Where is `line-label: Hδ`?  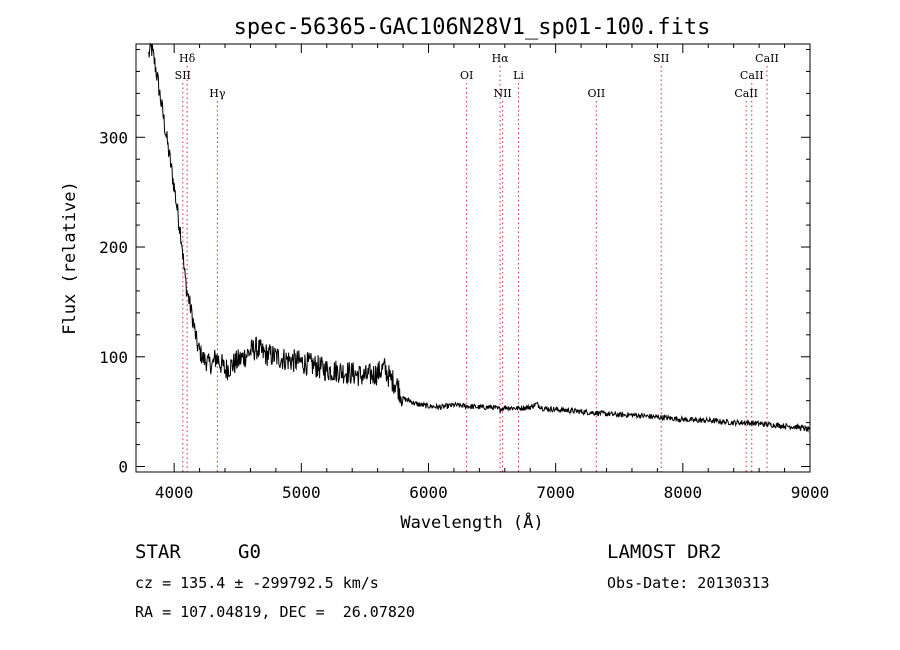
line-label: Hδ is located at coordinates (187, 58).